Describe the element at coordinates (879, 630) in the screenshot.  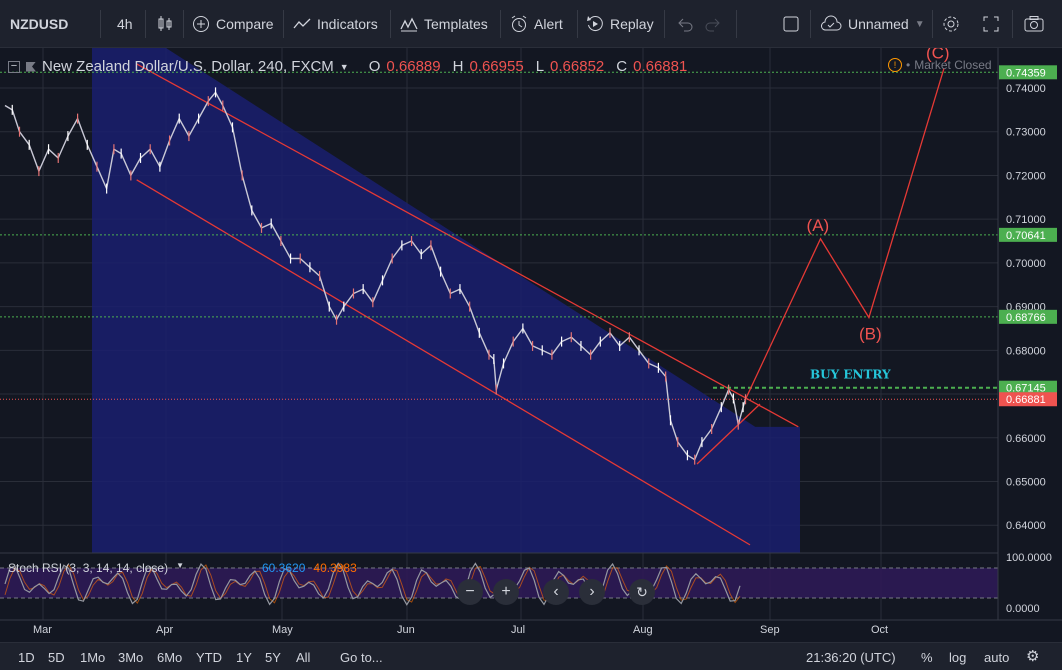
I see `time-tick-label: Oct` at that location.